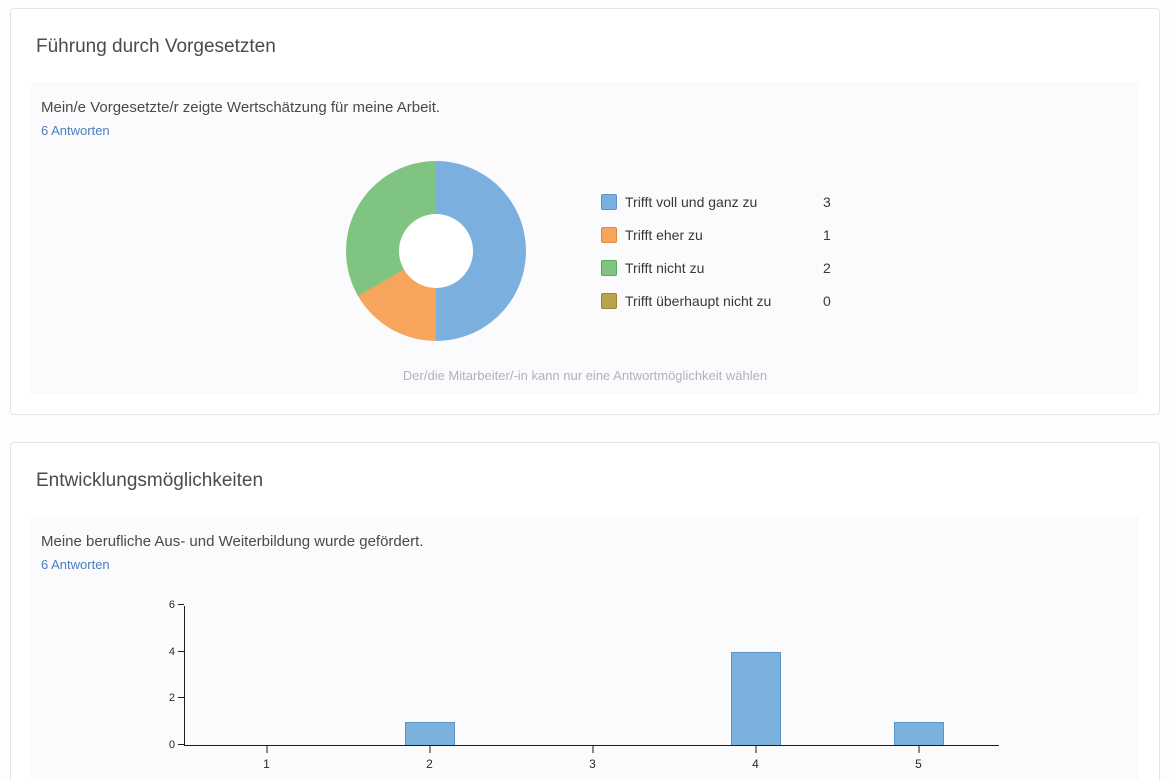 This screenshot has width=1170, height=780. What do you see at coordinates (664, 234) in the screenshot?
I see `legend-label: Trifft eher zu` at bounding box center [664, 234].